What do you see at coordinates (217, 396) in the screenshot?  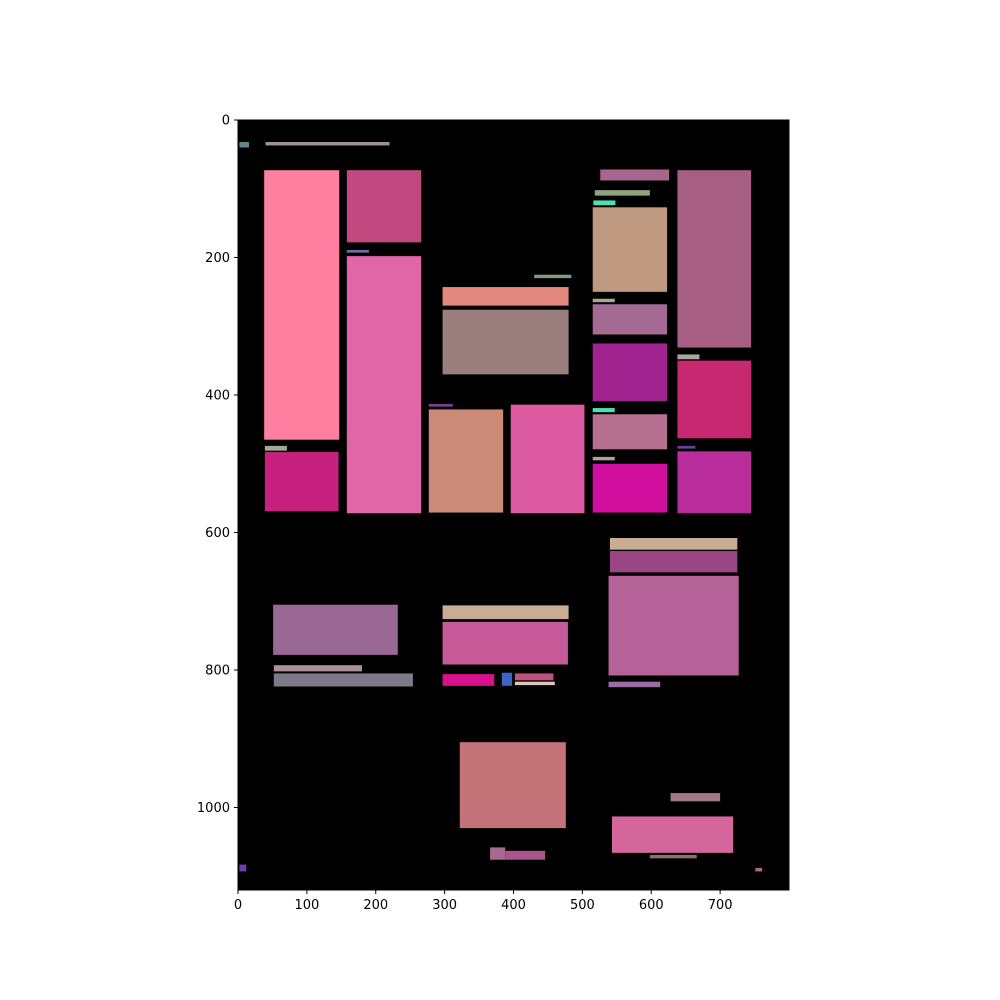 I see `y-tick-label: 400` at bounding box center [217, 396].